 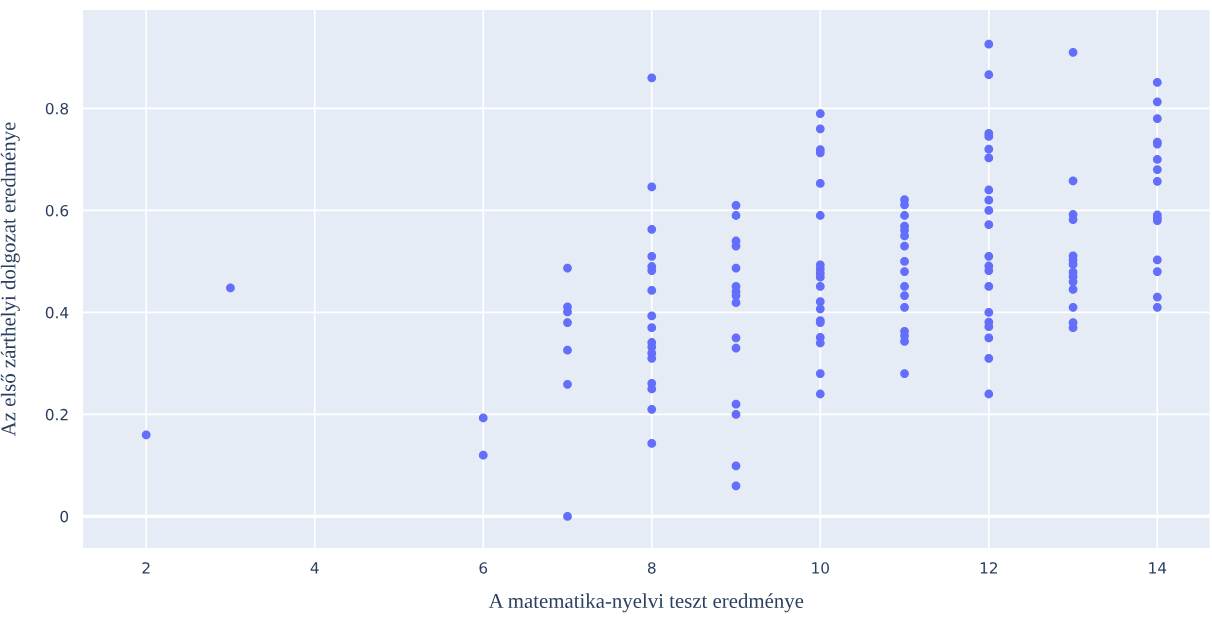 I want to click on x-tick-label: 14, so click(x=1158, y=568).